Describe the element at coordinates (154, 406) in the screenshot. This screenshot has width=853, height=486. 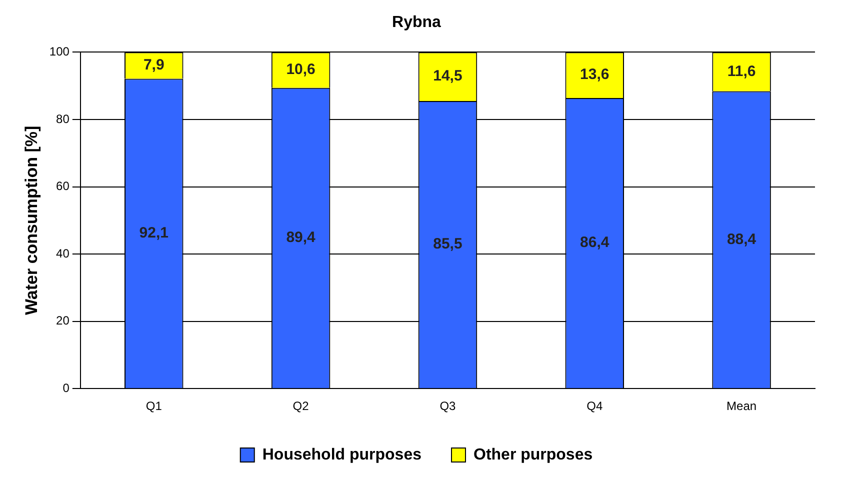
I see `x-tick-label: Q1` at that location.